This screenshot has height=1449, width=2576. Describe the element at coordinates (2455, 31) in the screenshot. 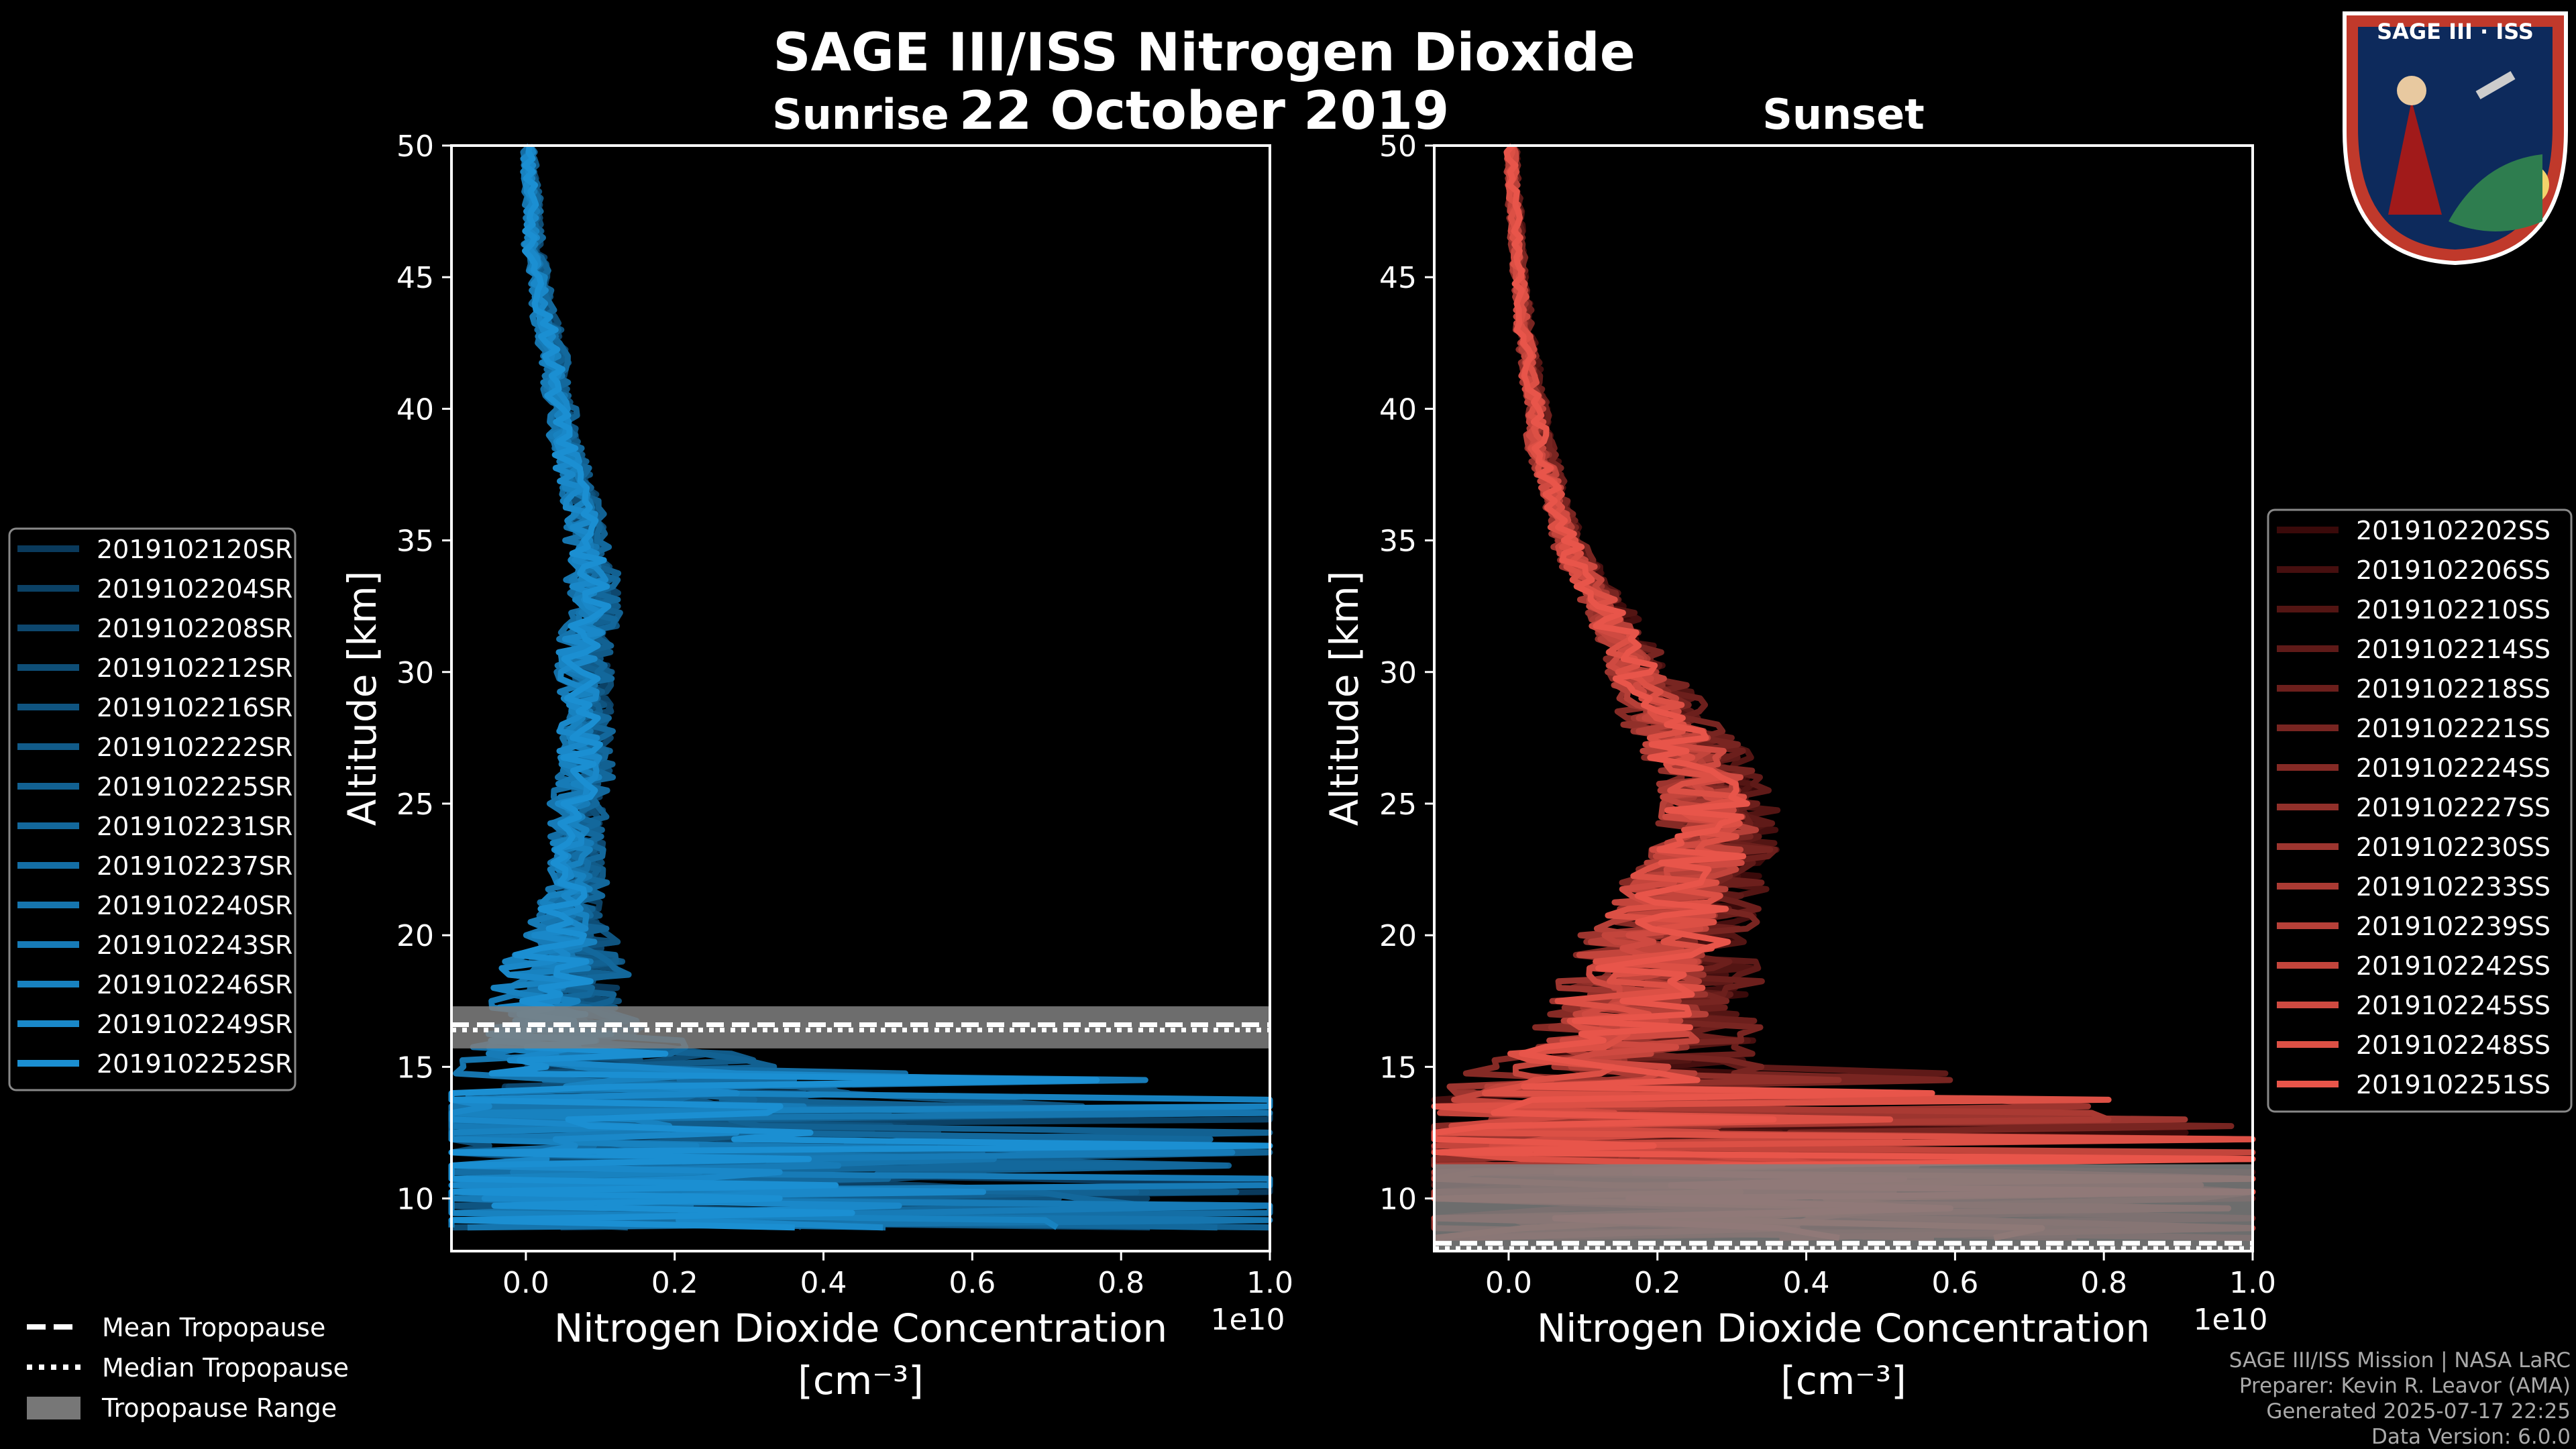

I see `logo-title: SAGE III · ISS` at that location.